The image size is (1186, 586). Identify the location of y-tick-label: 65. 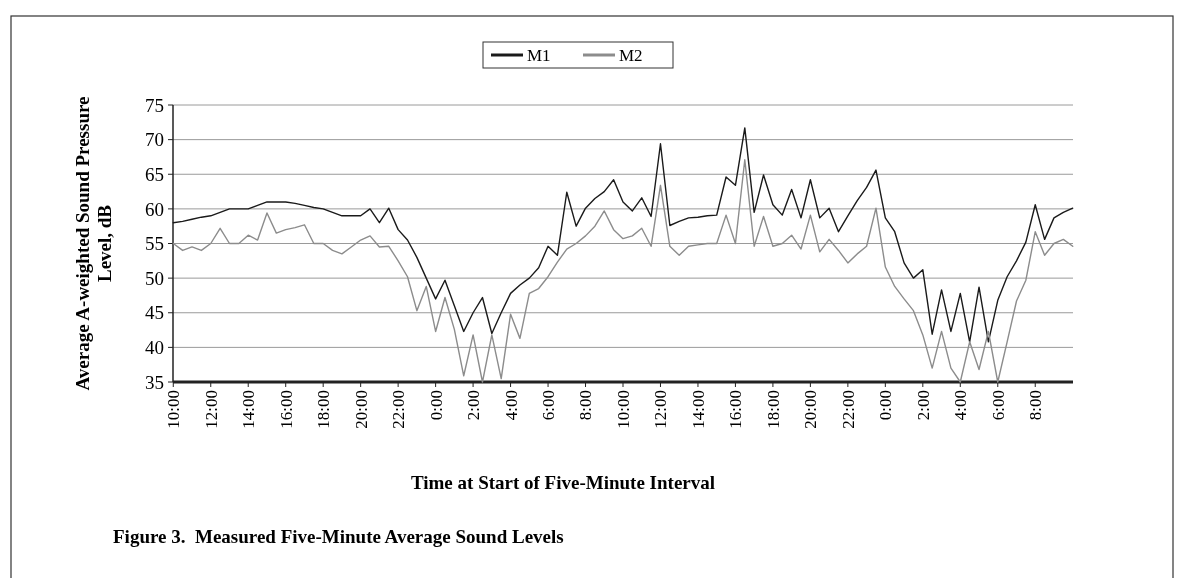
(154, 174).